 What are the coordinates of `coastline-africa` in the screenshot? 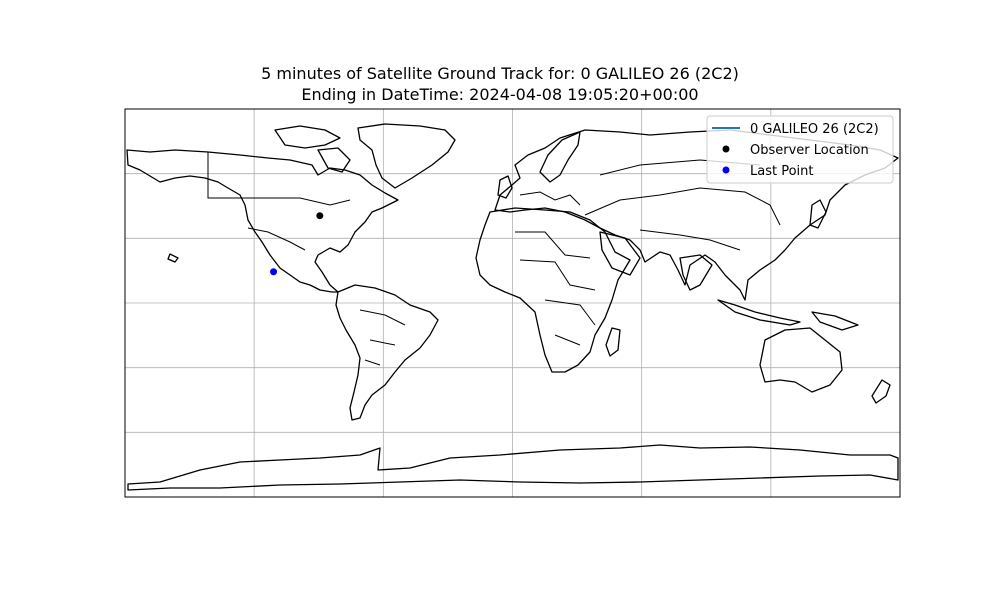 It's located at (553, 290).